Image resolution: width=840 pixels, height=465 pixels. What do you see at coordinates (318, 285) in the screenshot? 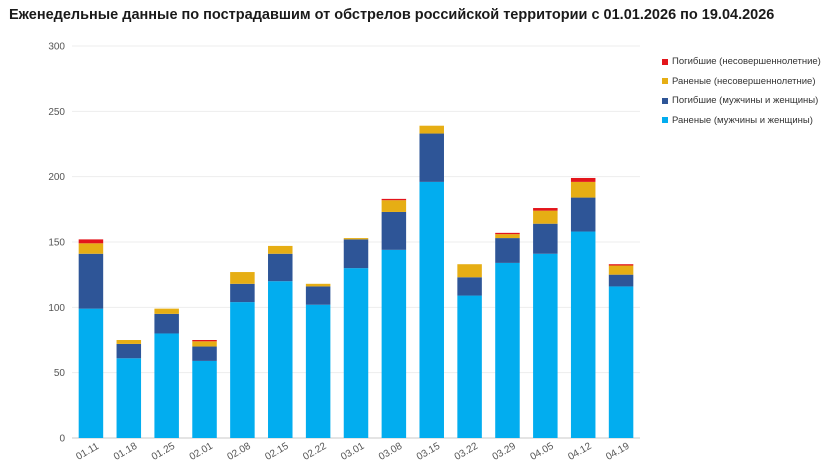
I see `bar-segment-3-02.22` at bounding box center [318, 285].